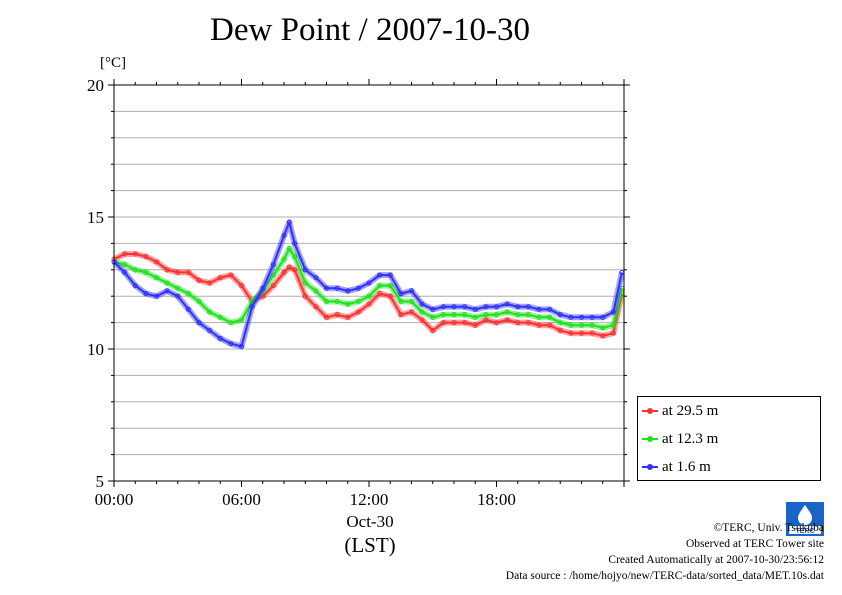  Describe the element at coordinates (369, 499) in the screenshot. I see `x-tick-label: 12:00` at that location.